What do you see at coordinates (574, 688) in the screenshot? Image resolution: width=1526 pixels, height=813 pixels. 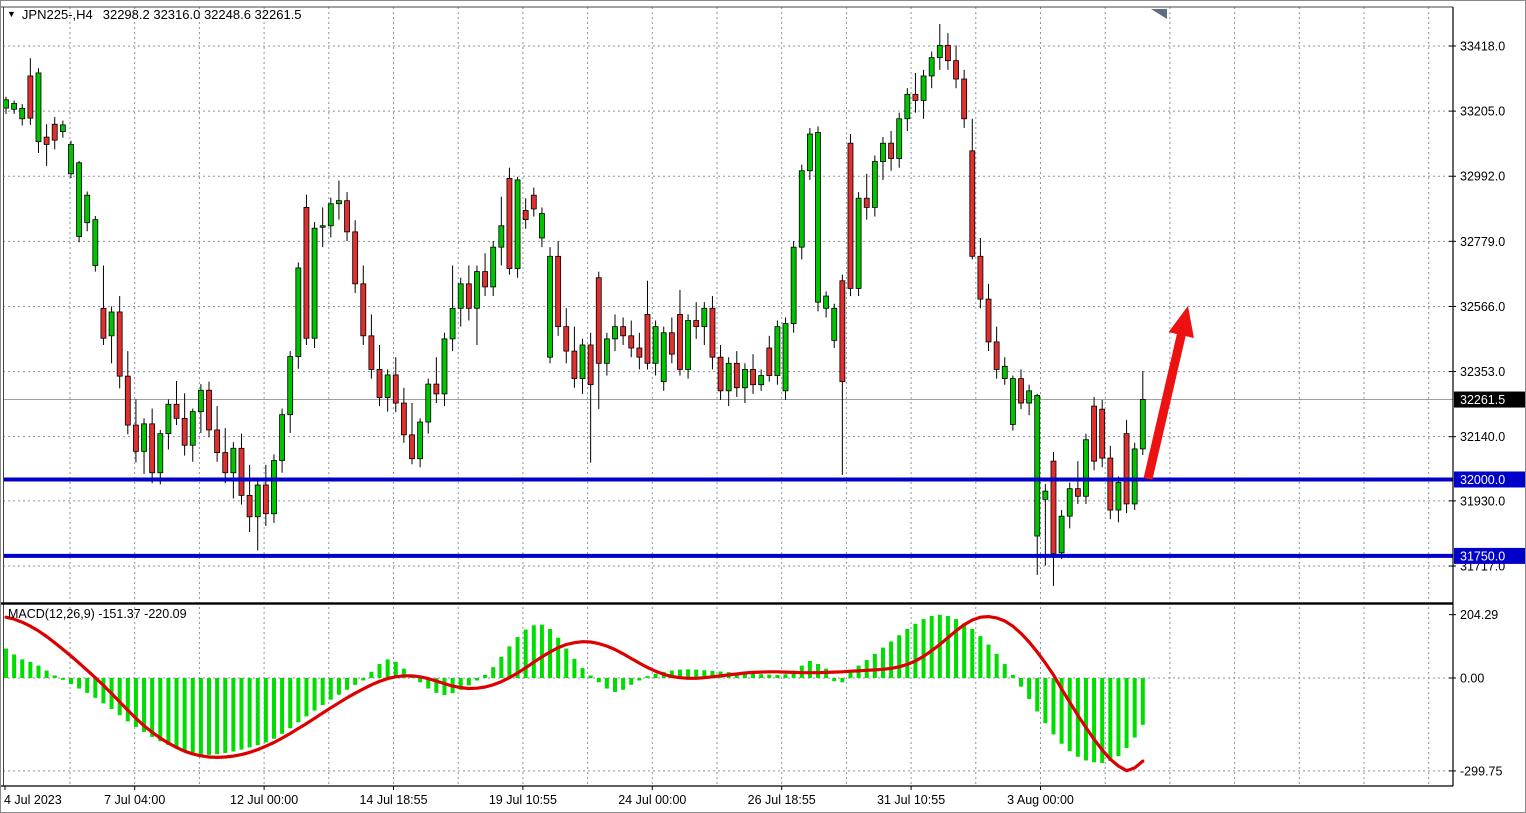 I see `macd-histogram` at bounding box center [574, 688].